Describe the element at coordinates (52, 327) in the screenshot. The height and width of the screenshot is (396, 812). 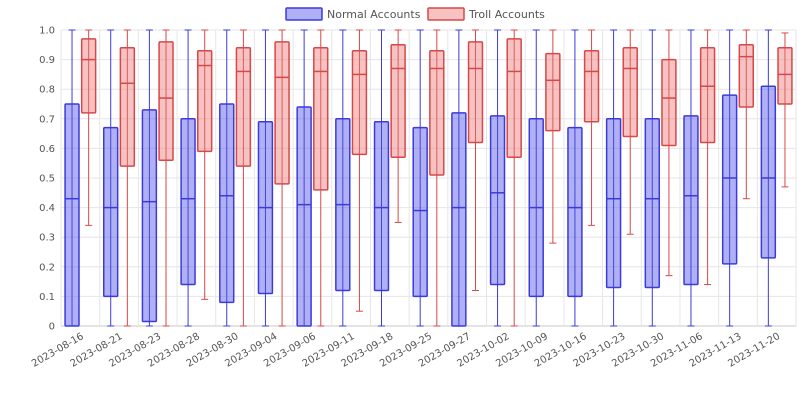
I see `y-tick-label: 0` at that location.